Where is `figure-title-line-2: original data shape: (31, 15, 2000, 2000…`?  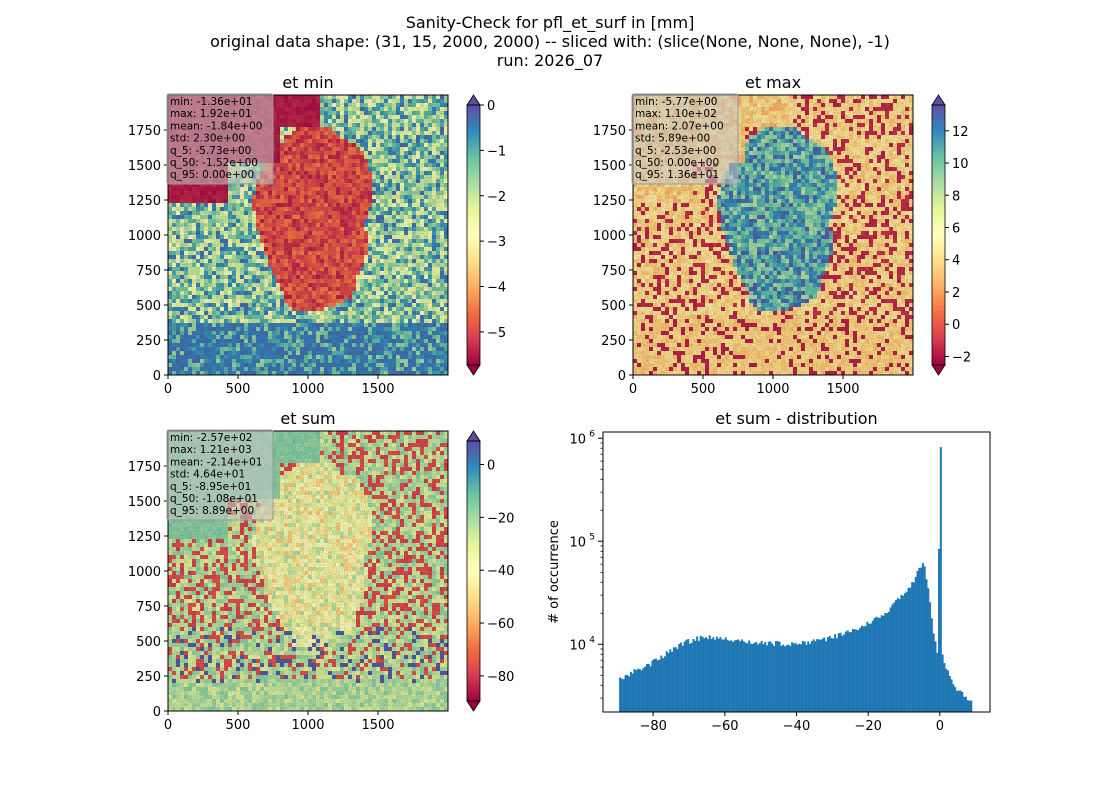 figure-title-line-2: original data shape: (31, 15, 2000, 2000… is located at coordinates (550, 41).